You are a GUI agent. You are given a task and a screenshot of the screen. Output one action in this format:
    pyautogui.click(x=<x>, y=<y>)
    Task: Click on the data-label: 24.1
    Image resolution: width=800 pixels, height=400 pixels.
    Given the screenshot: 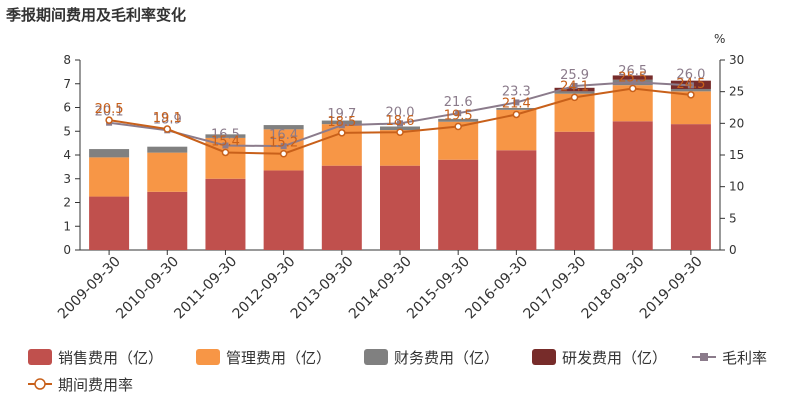 What is the action you would take?
    pyautogui.click(x=574, y=86)
    